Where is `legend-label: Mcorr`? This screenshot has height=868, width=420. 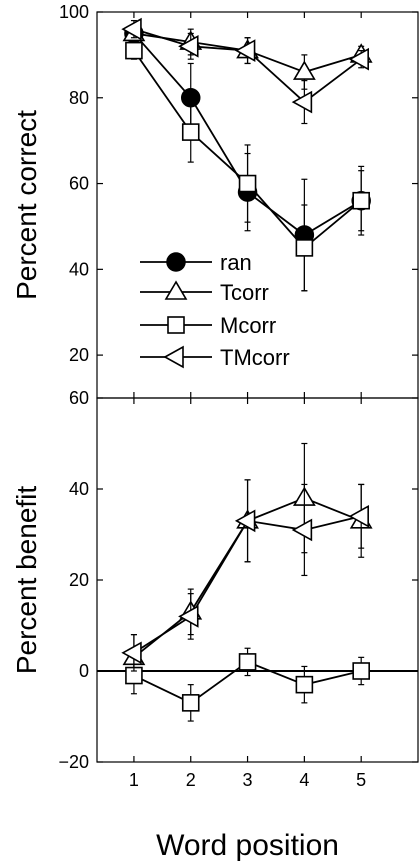
legend-label: Mcorr is located at coordinates (248, 325).